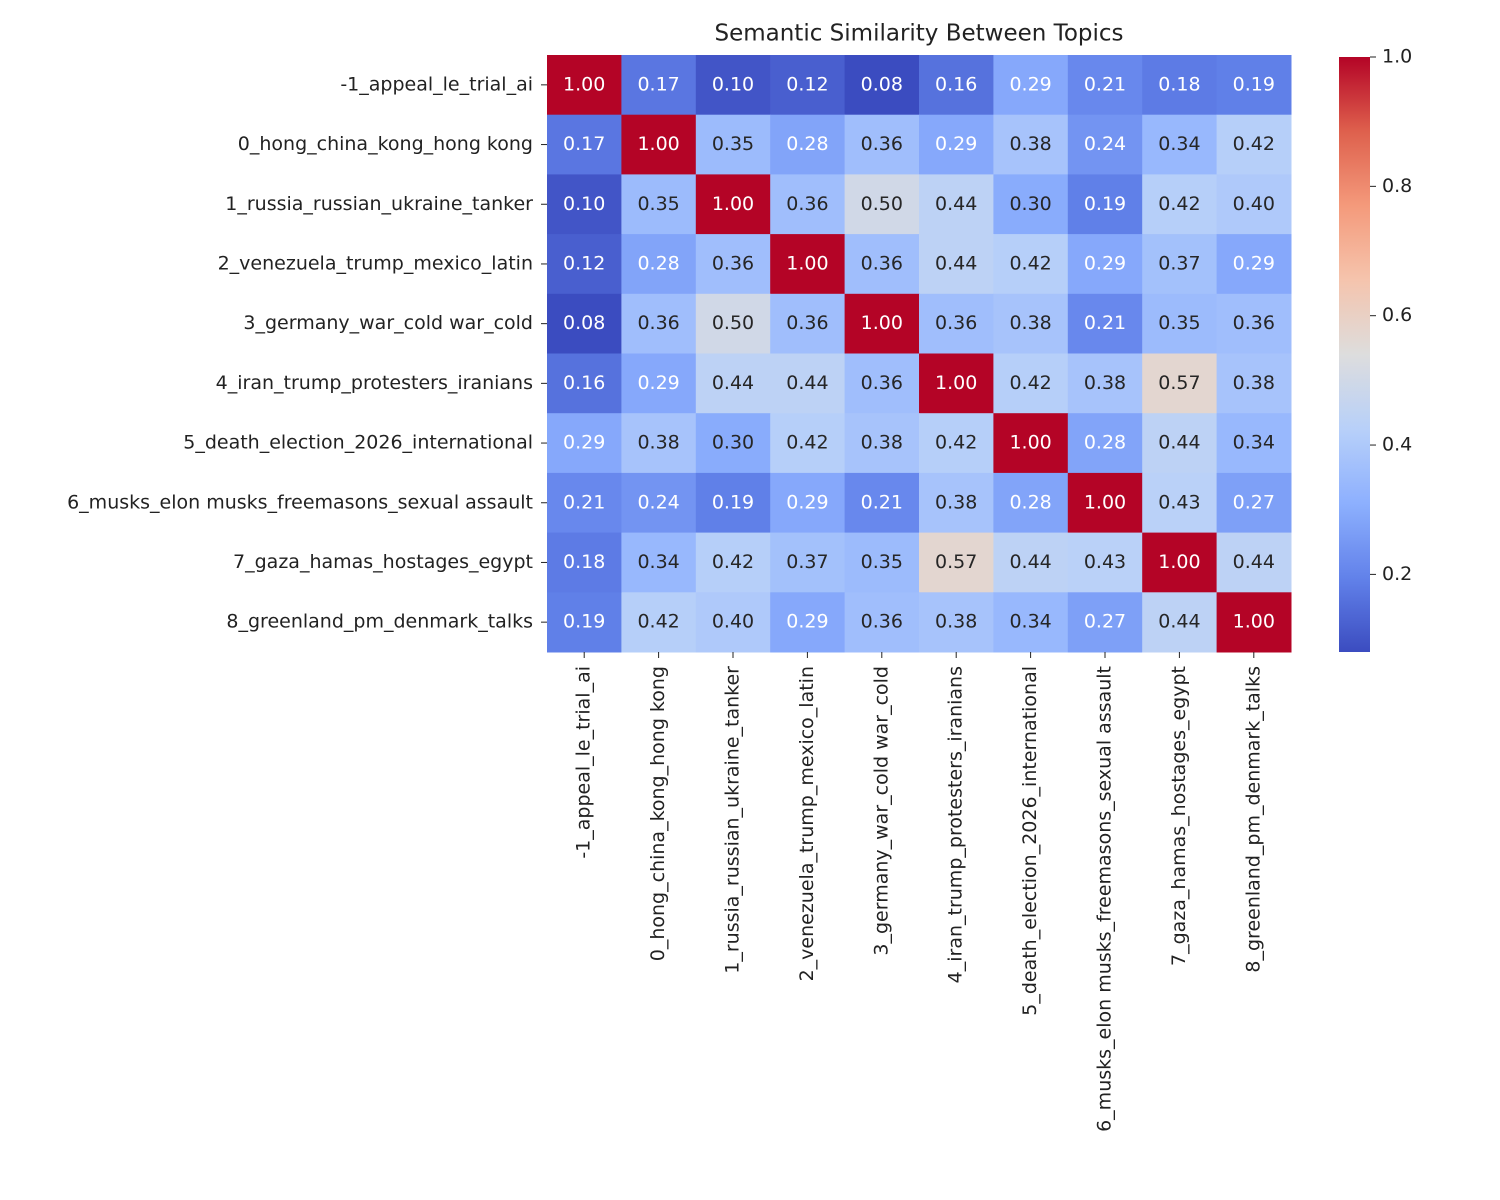 Image resolution: width=1500 pixels, height=1200 pixels. Describe the element at coordinates (1179, 323) in the screenshot. I see `cell-label: 0.35` at that location.